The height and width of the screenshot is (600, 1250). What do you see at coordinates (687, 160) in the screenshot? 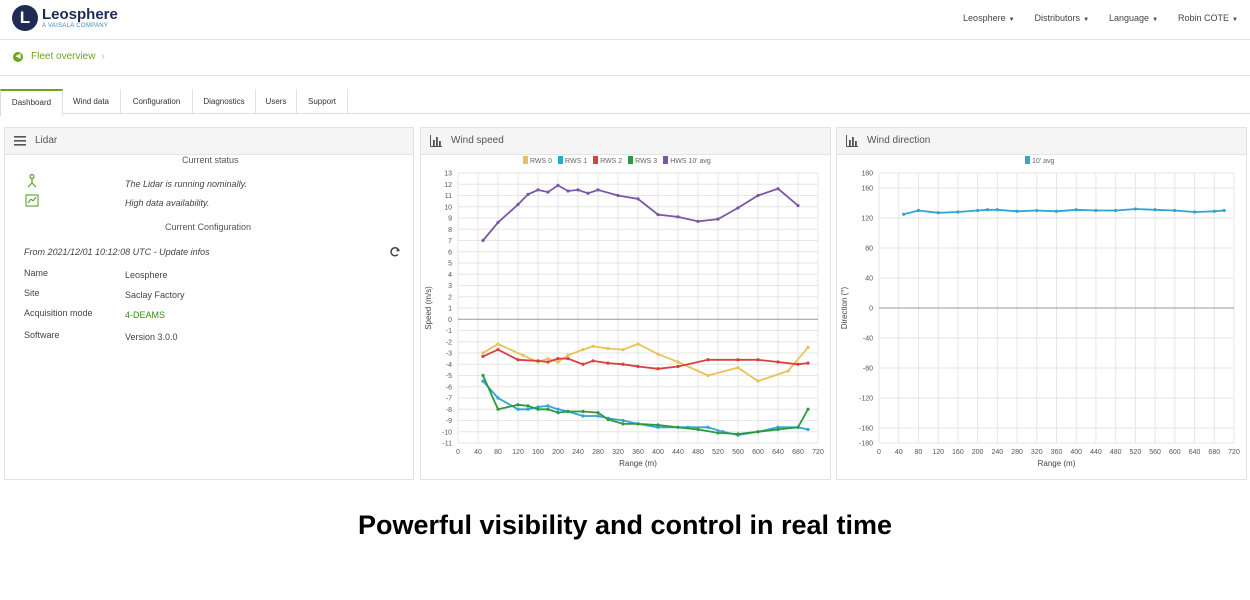
I see `legend-item-hws: HWS 10' avg` at bounding box center [687, 160].